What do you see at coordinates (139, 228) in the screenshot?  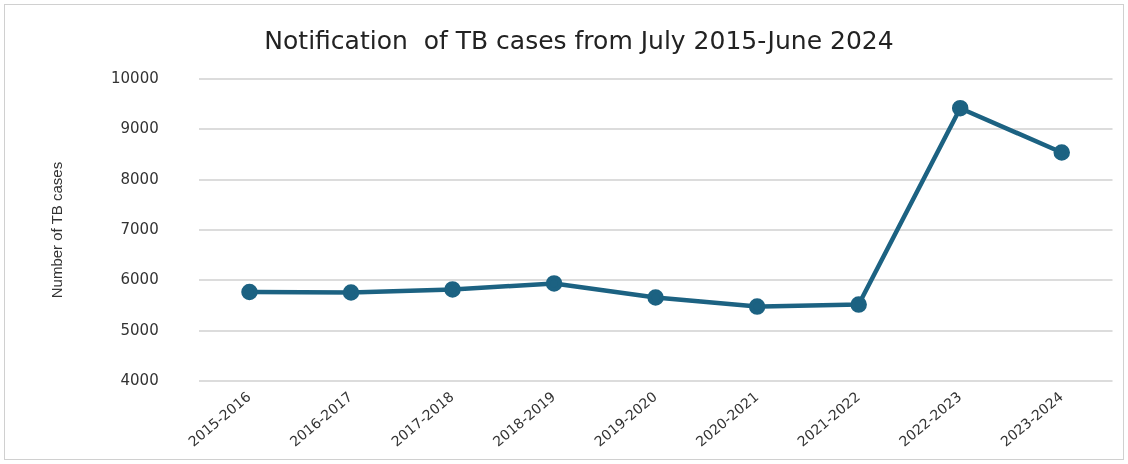 I see `y-tick-label: 7000` at bounding box center [139, 228].